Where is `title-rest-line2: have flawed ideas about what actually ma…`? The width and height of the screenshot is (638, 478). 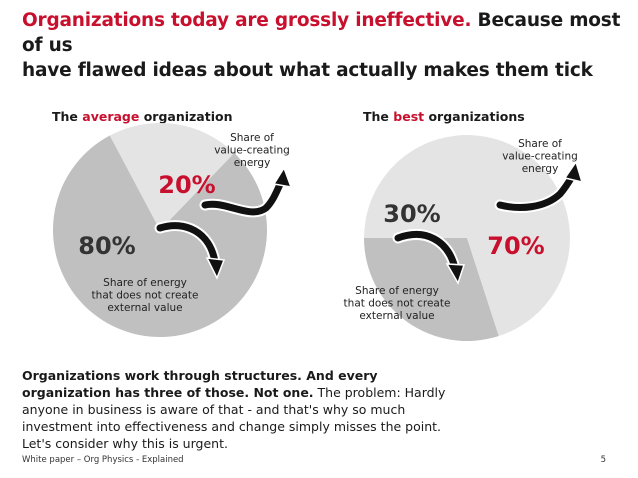 title-rest-line2: have flawed ideas about what actually ma… is located at coordinates (307, 70).